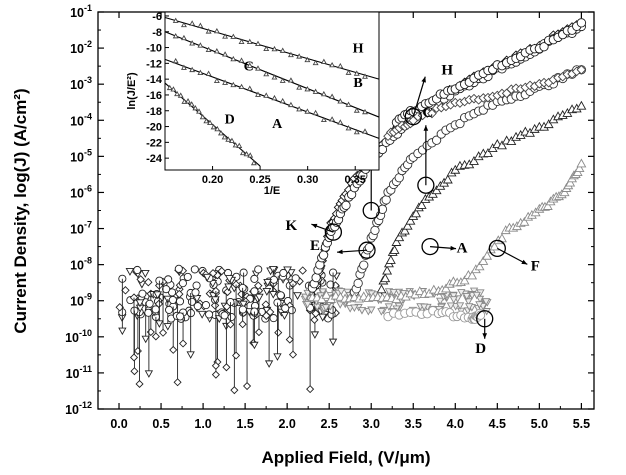 The width and height of the screenshot is (626, 475). I want to click on inset-y-tick-label: -8, so click(157, 33).